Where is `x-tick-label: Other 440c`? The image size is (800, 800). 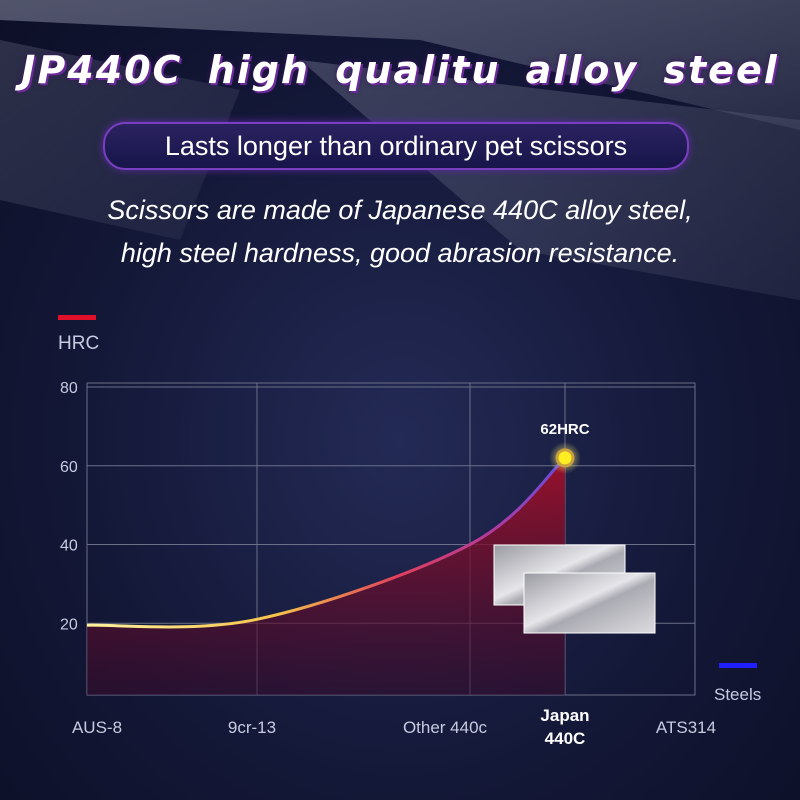 x-tick-label: Other 440c is located at coordinates (445, 727).